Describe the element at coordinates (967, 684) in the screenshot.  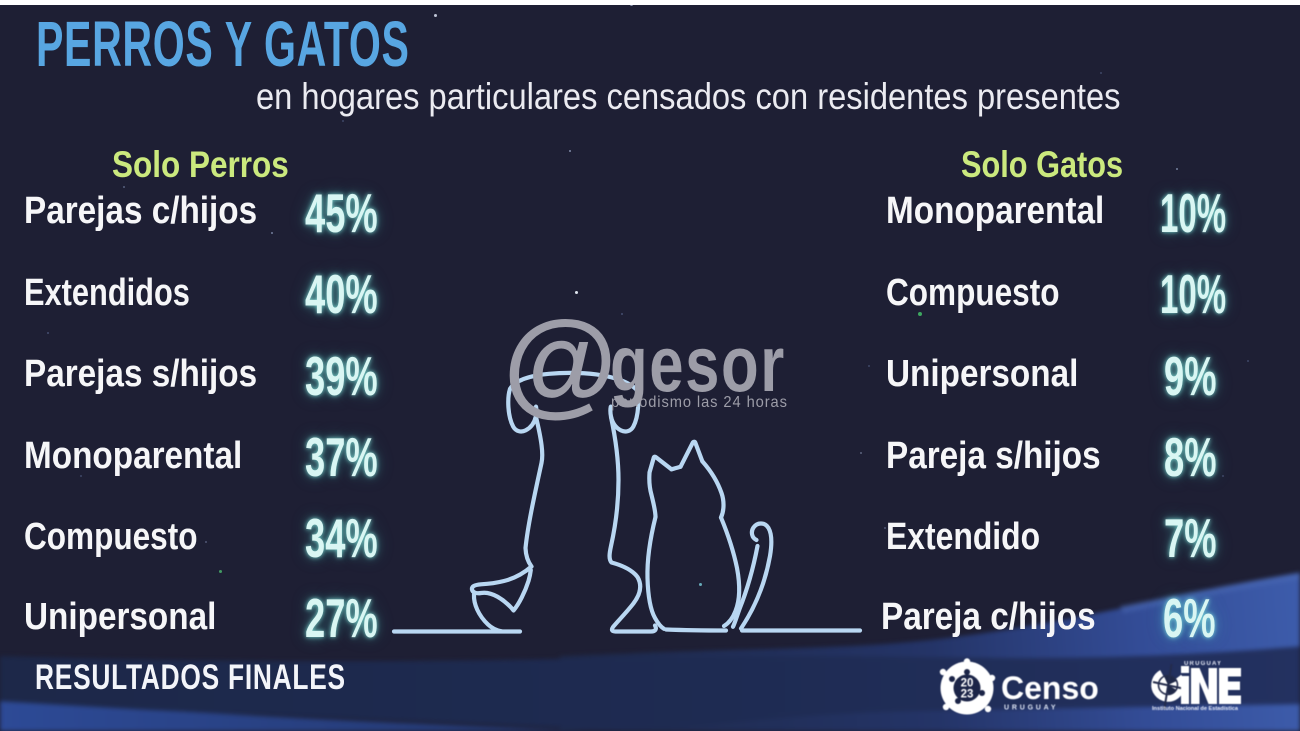
I see `svg-text: 20` at that location.